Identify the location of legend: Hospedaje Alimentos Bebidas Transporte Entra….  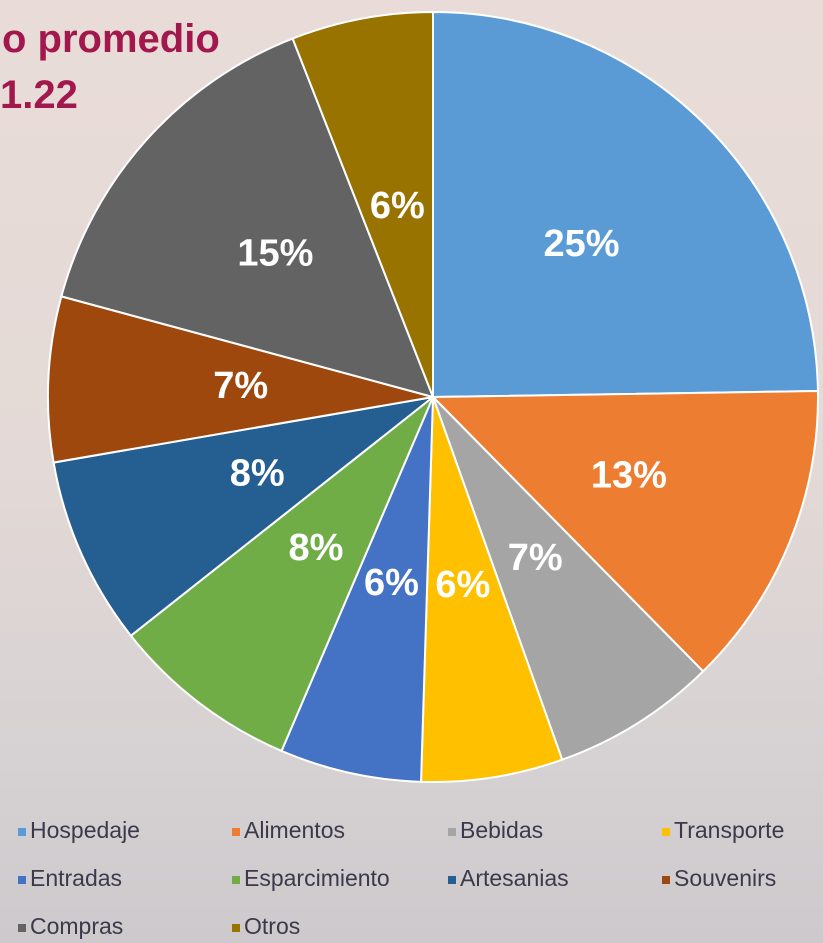
(401, 878).